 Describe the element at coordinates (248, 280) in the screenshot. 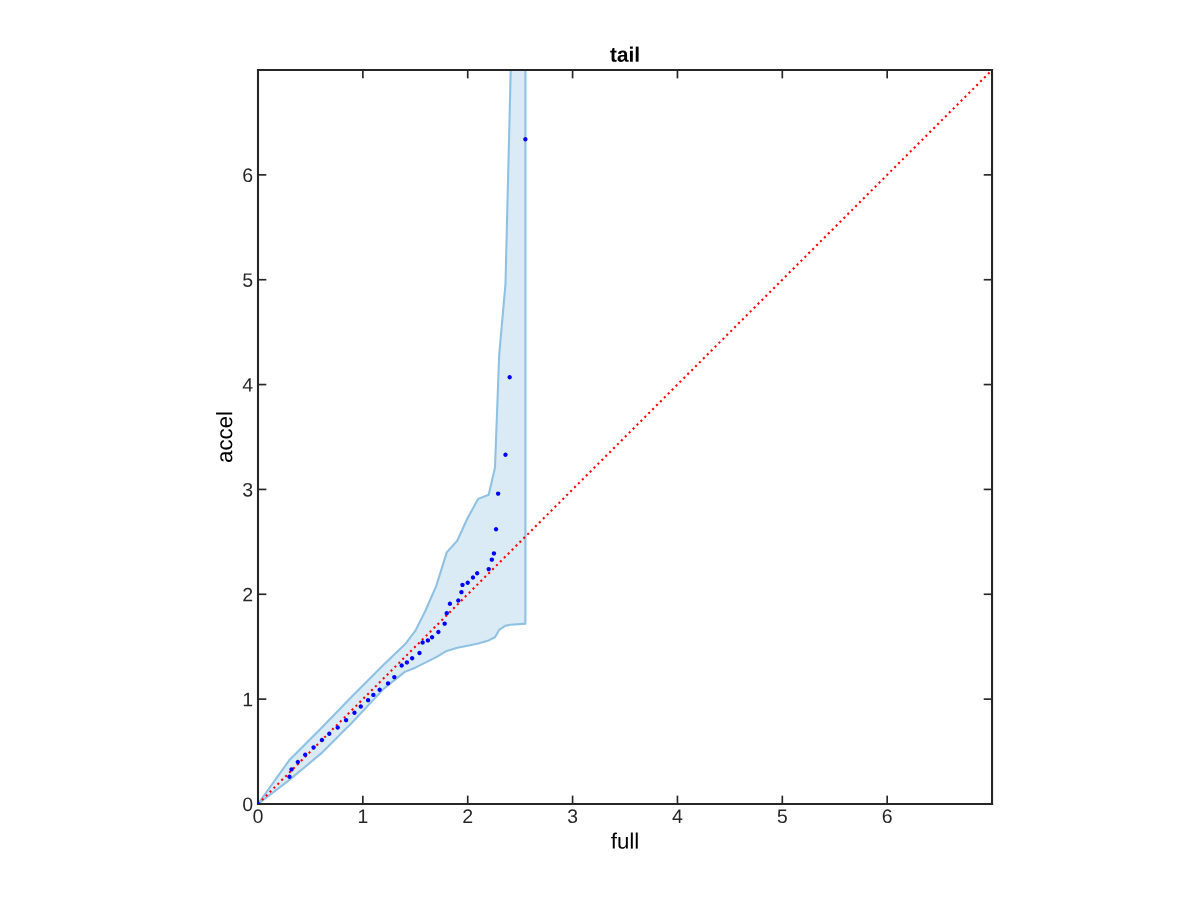

I see `y-tick-label: 5` at that location.